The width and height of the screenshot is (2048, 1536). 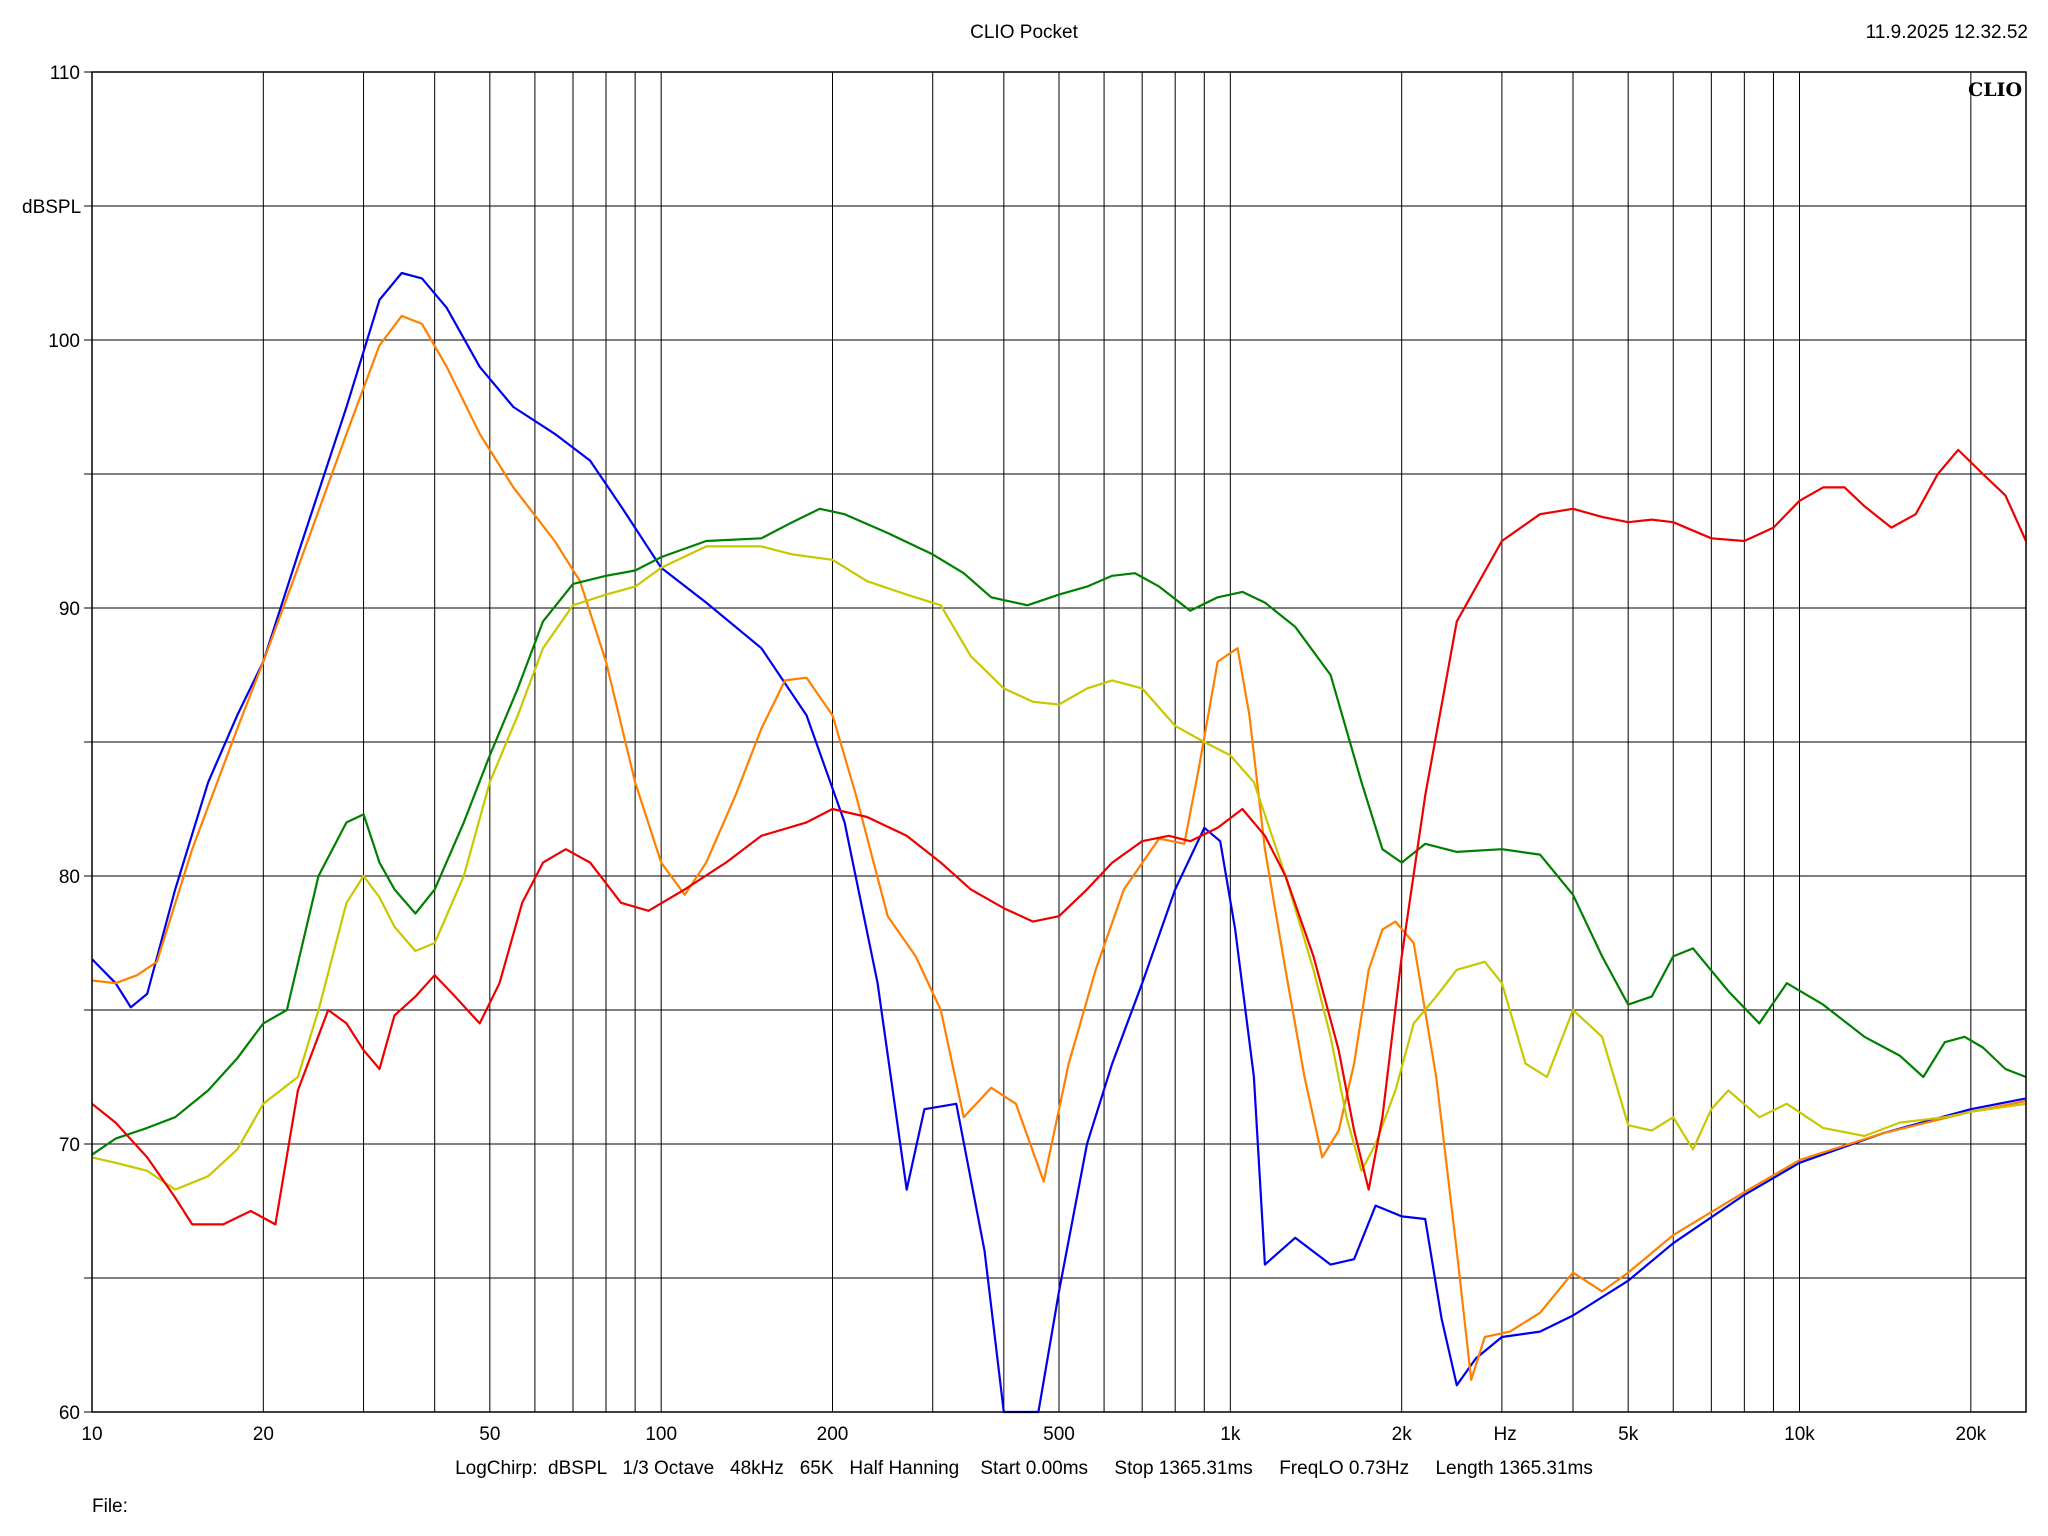 I want to click on timestamp: 11.9.2025 12.32.52, so click(x=1946, y=32).